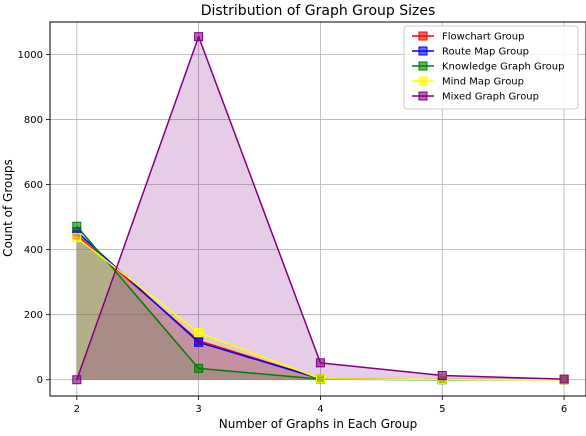  Describe the element at coordinates (318, 11) in the screenshot. I see `chart-title: Distribution of Graph Group Sizes` at that location.